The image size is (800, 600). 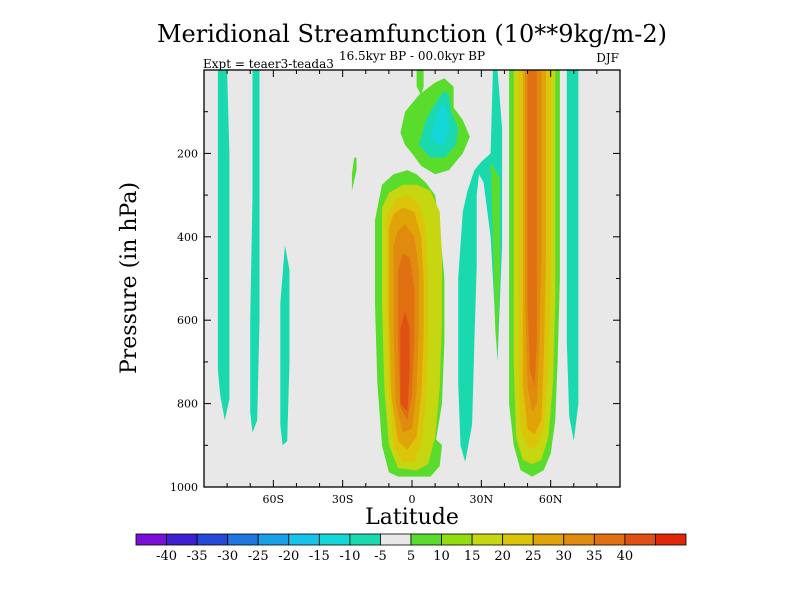 I want to click on colorbar-label: 25, so click(x=533, y=556).